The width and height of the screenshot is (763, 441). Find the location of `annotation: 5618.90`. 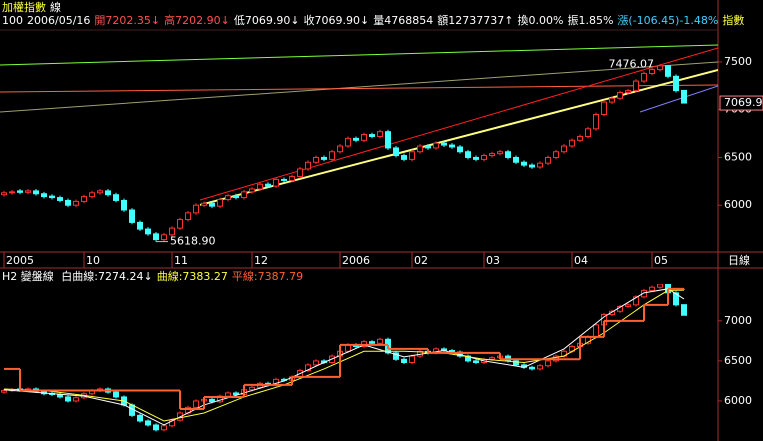

annotation: 5618.90 is located at coordinates (193, 241).